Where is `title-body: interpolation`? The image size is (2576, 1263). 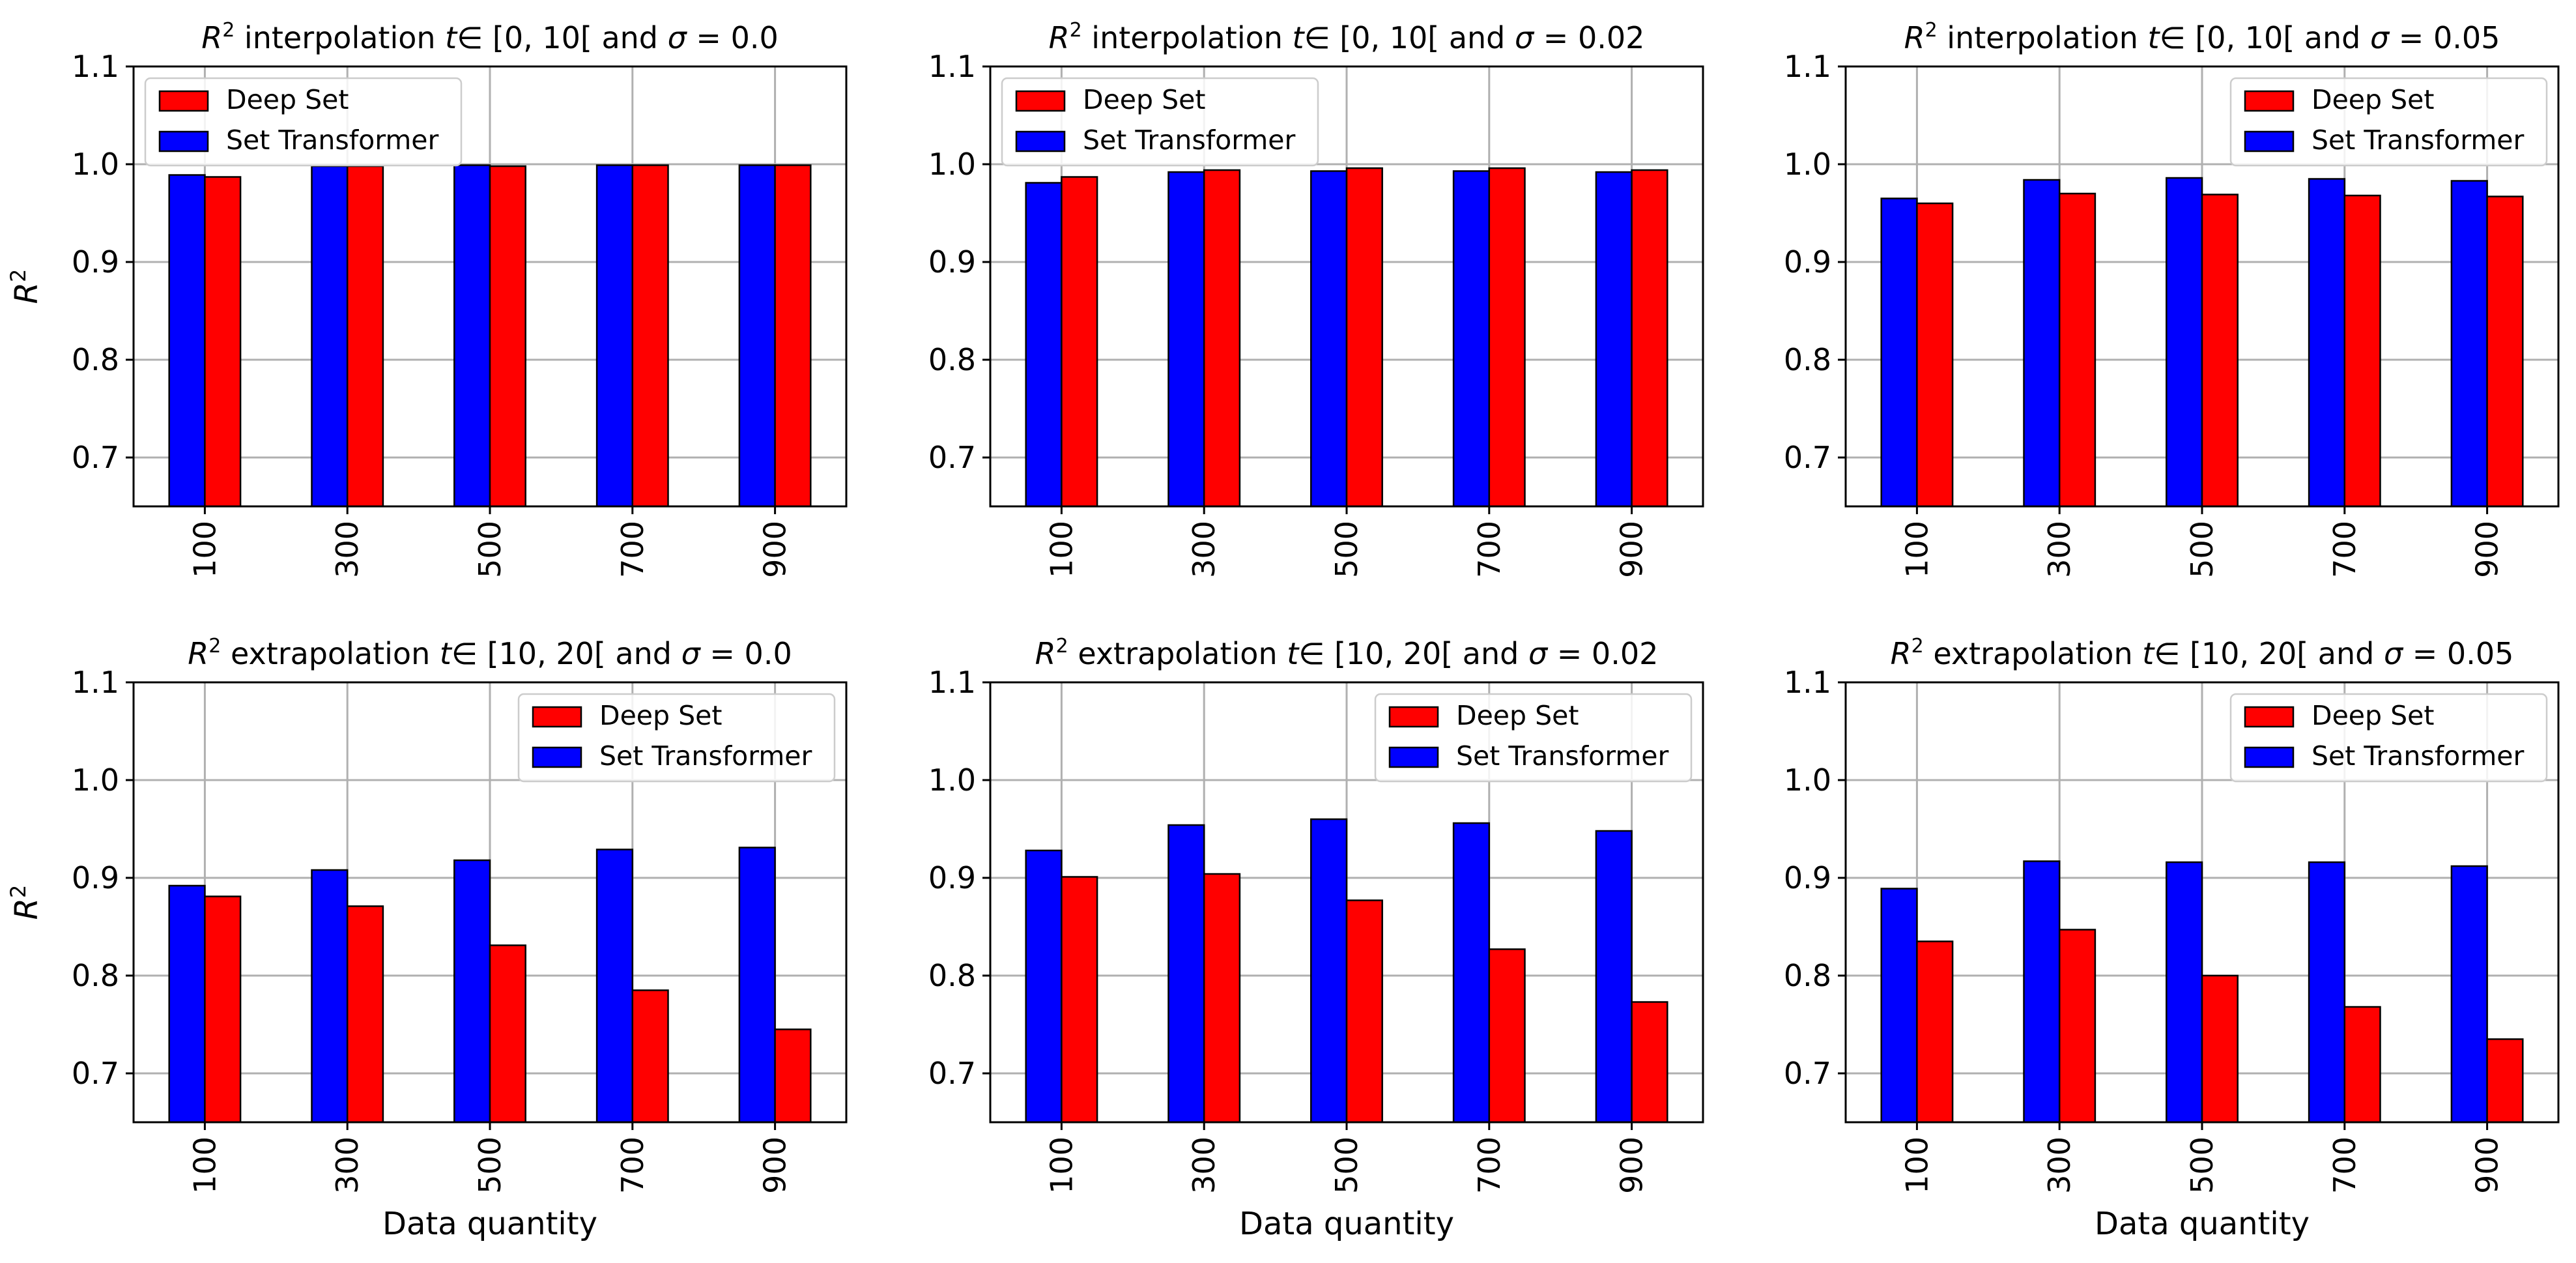
title-body: interpolation is located at coordinates (2043, 37).